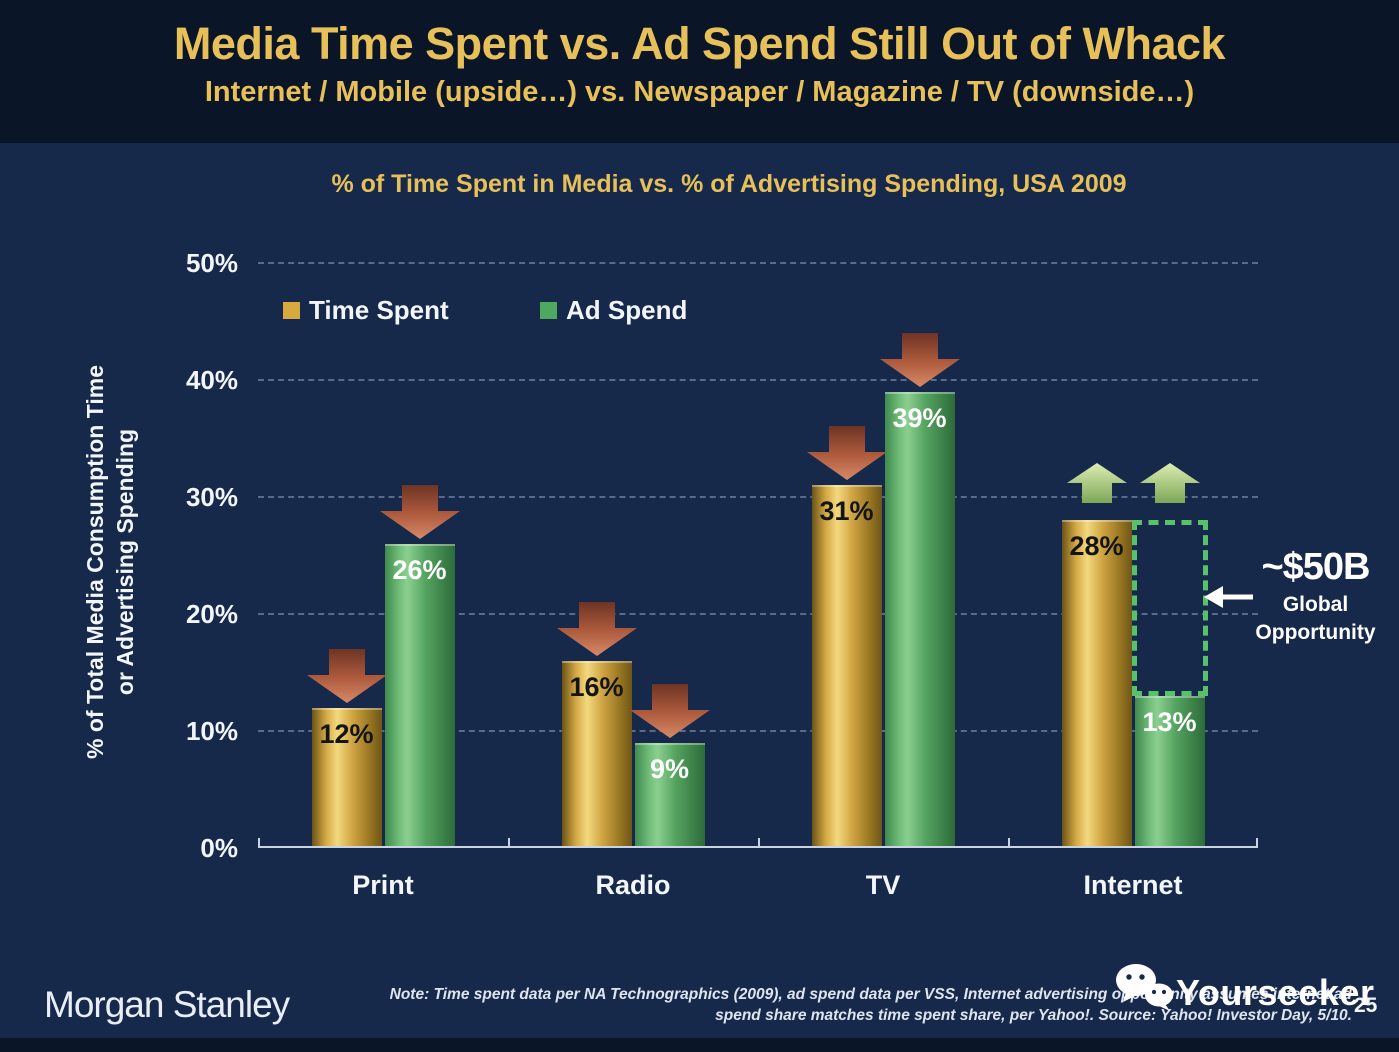 This screenshot has width=1399, height=1052. I want to click on legend-item-time-spent: Time Spent, so click(366, 309).